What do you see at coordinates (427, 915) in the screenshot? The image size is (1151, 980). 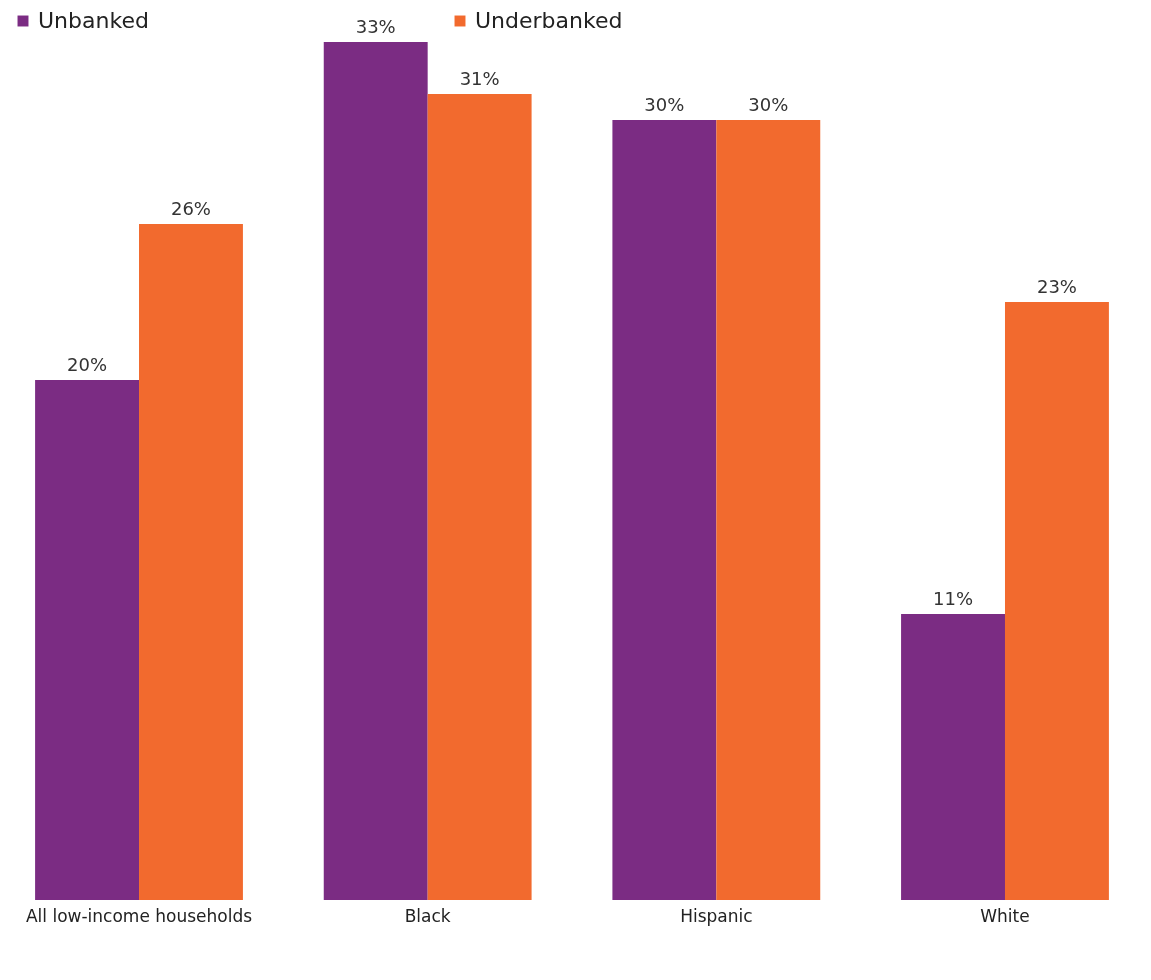 I see `x-tick-label: Black` at bounding box center [427, 915].